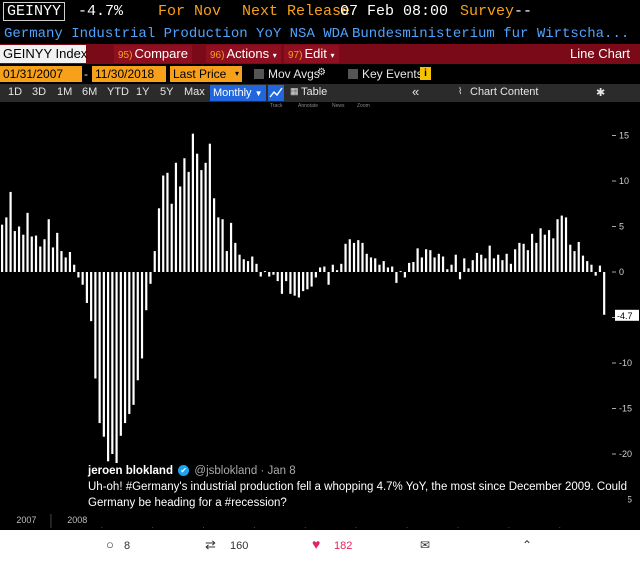  I want to click on range-3d: 3D, so click(39, 92).